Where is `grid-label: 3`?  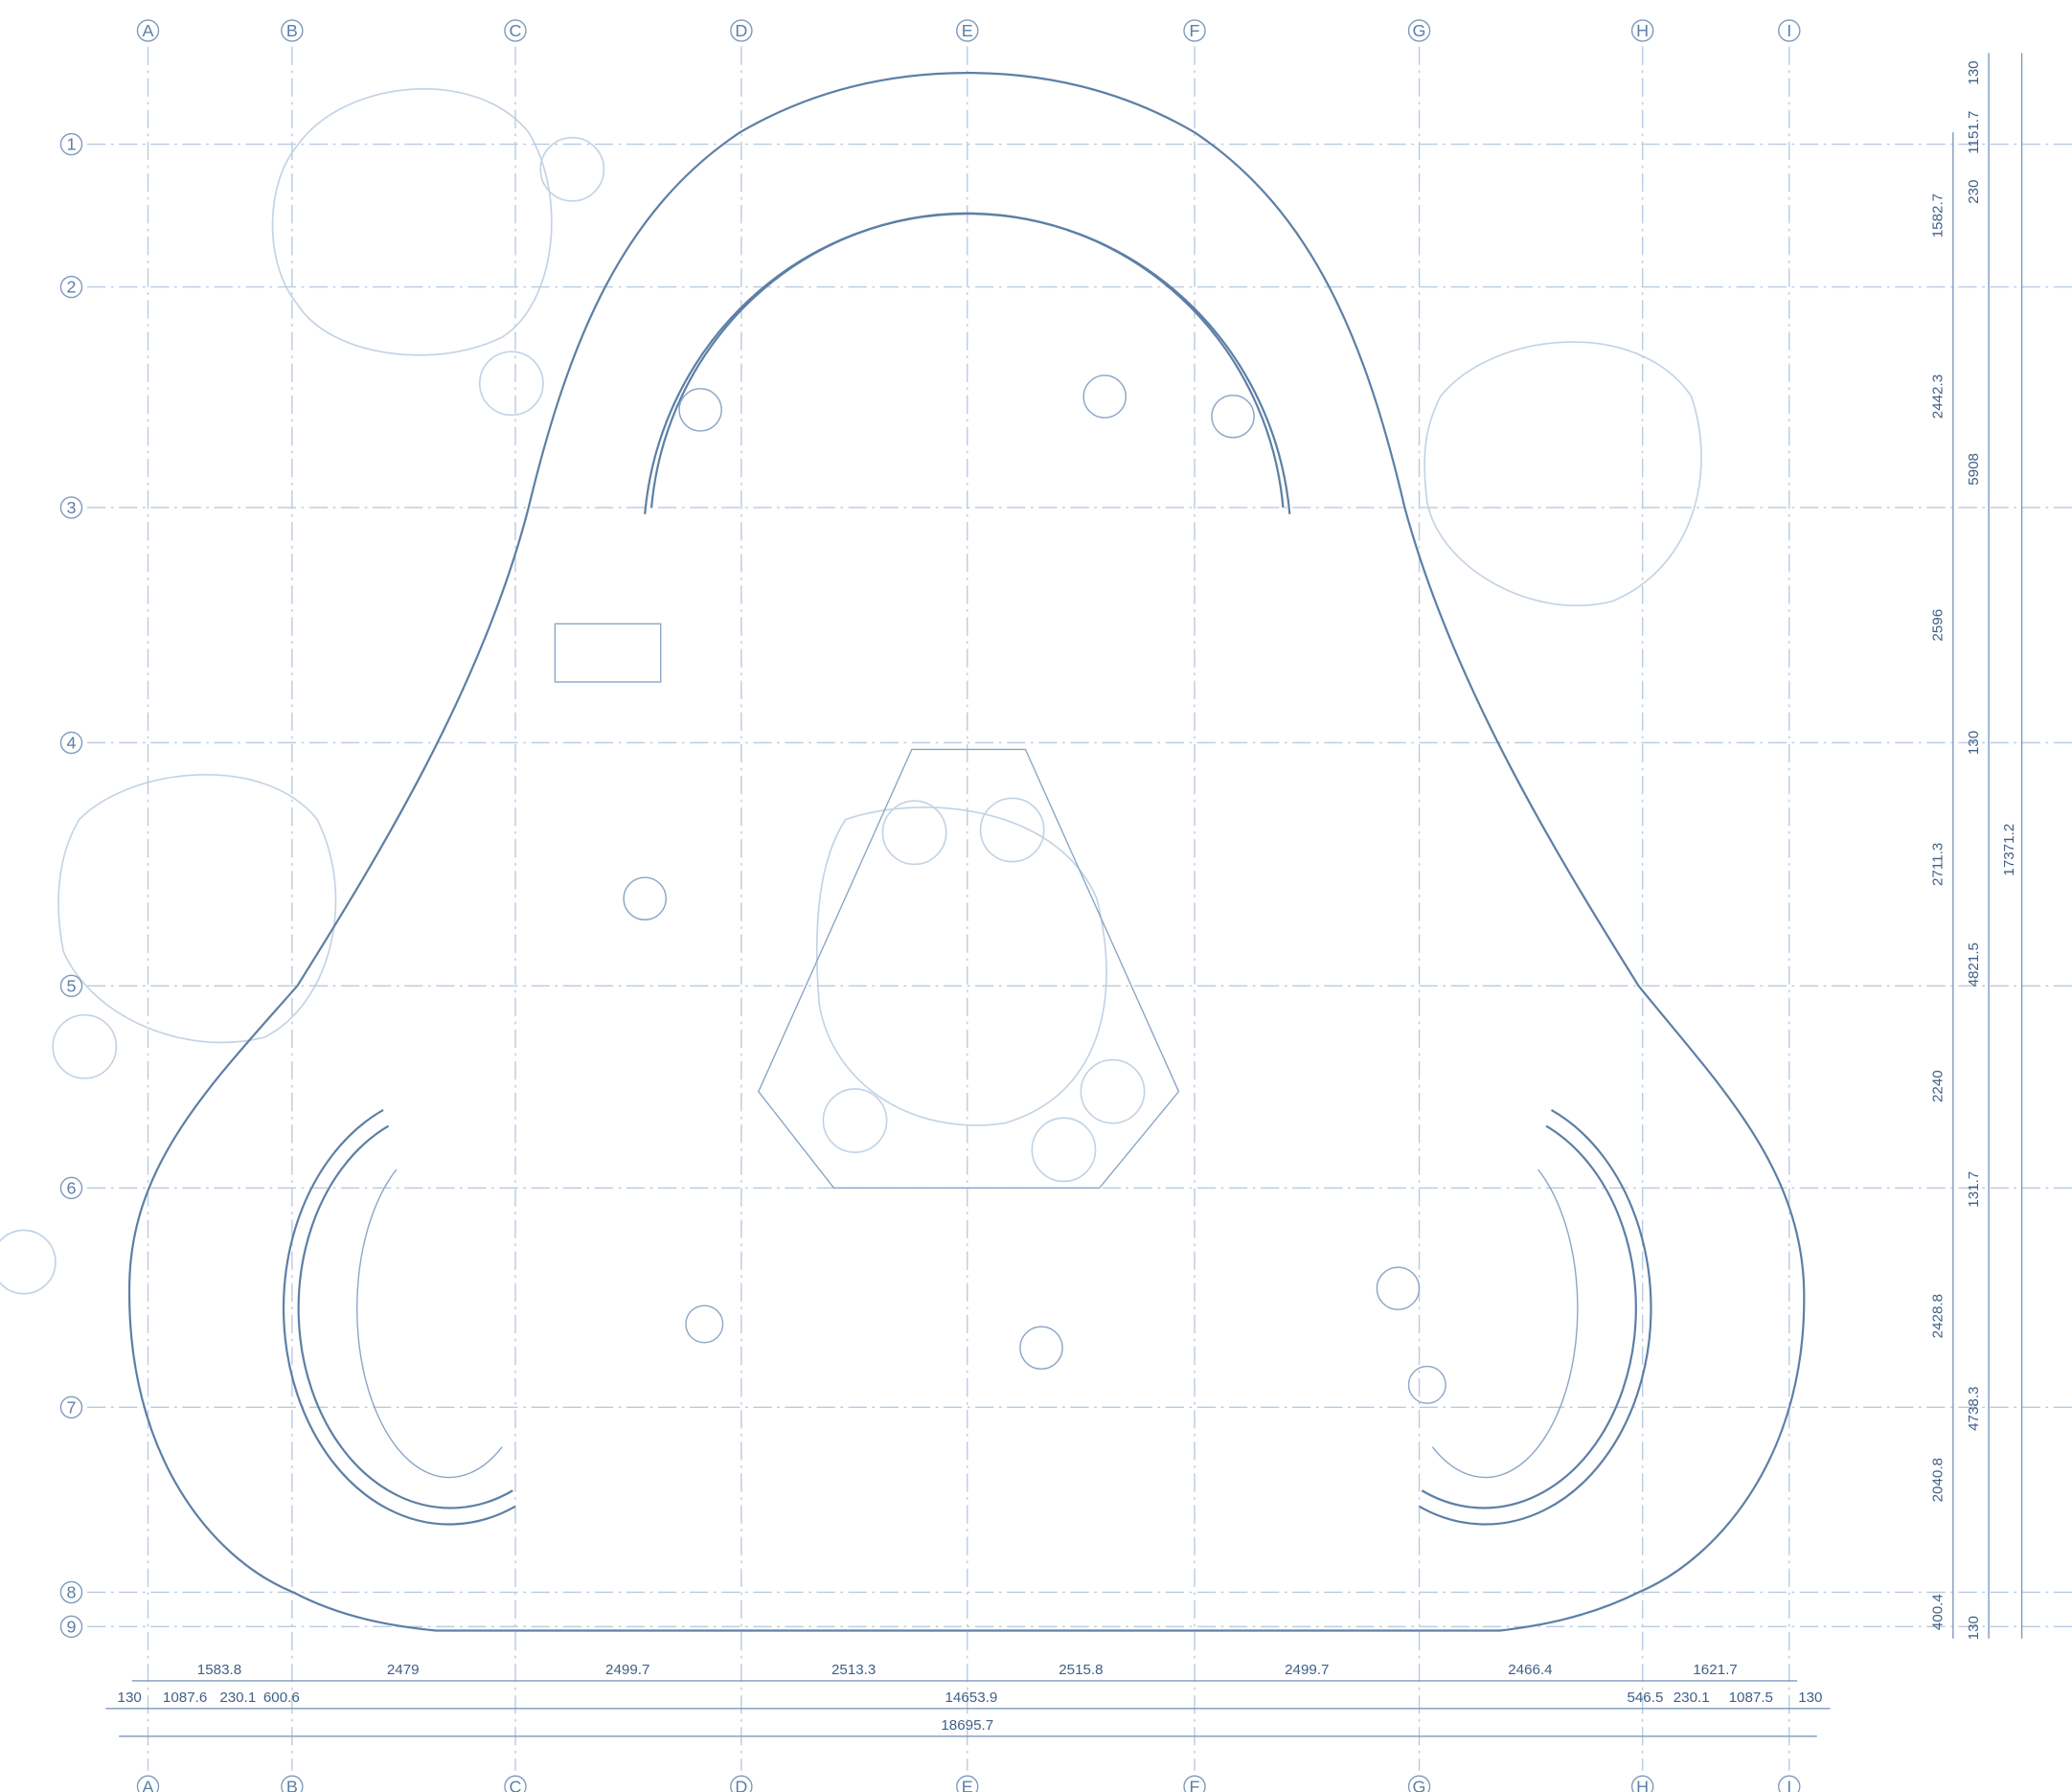 grid-label: 3 is located at coordinates (72, 507).